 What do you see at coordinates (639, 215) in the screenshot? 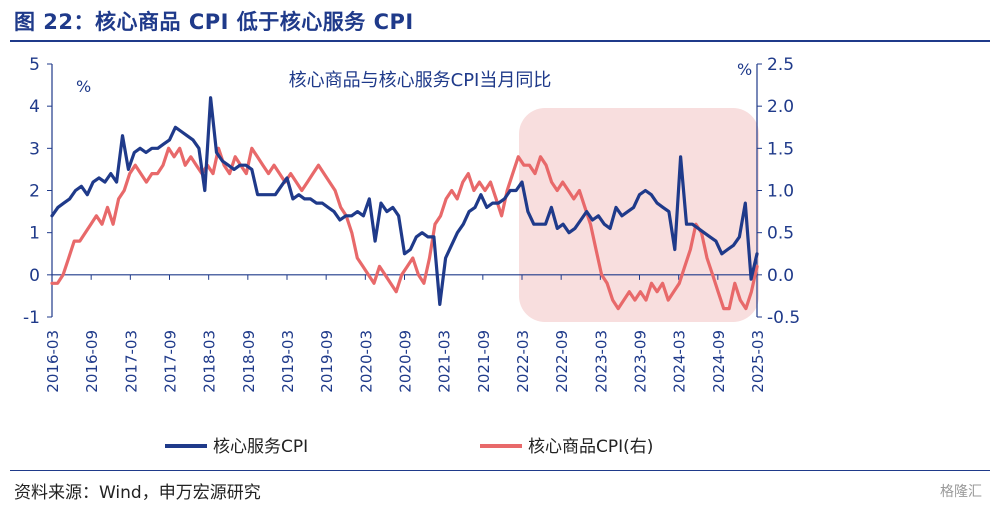
I see `highlight-region` at bounding box center [639, 215].